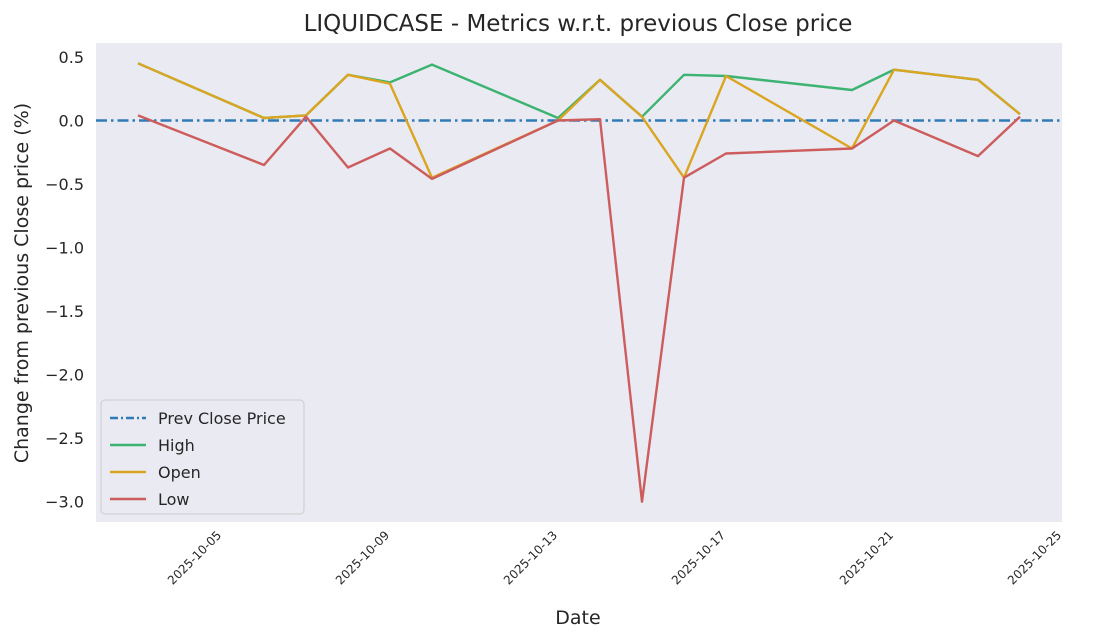  Describe the element at coordinates (64, 438) in the screenshot. I see `y-tick-label: −2.5` at that location.